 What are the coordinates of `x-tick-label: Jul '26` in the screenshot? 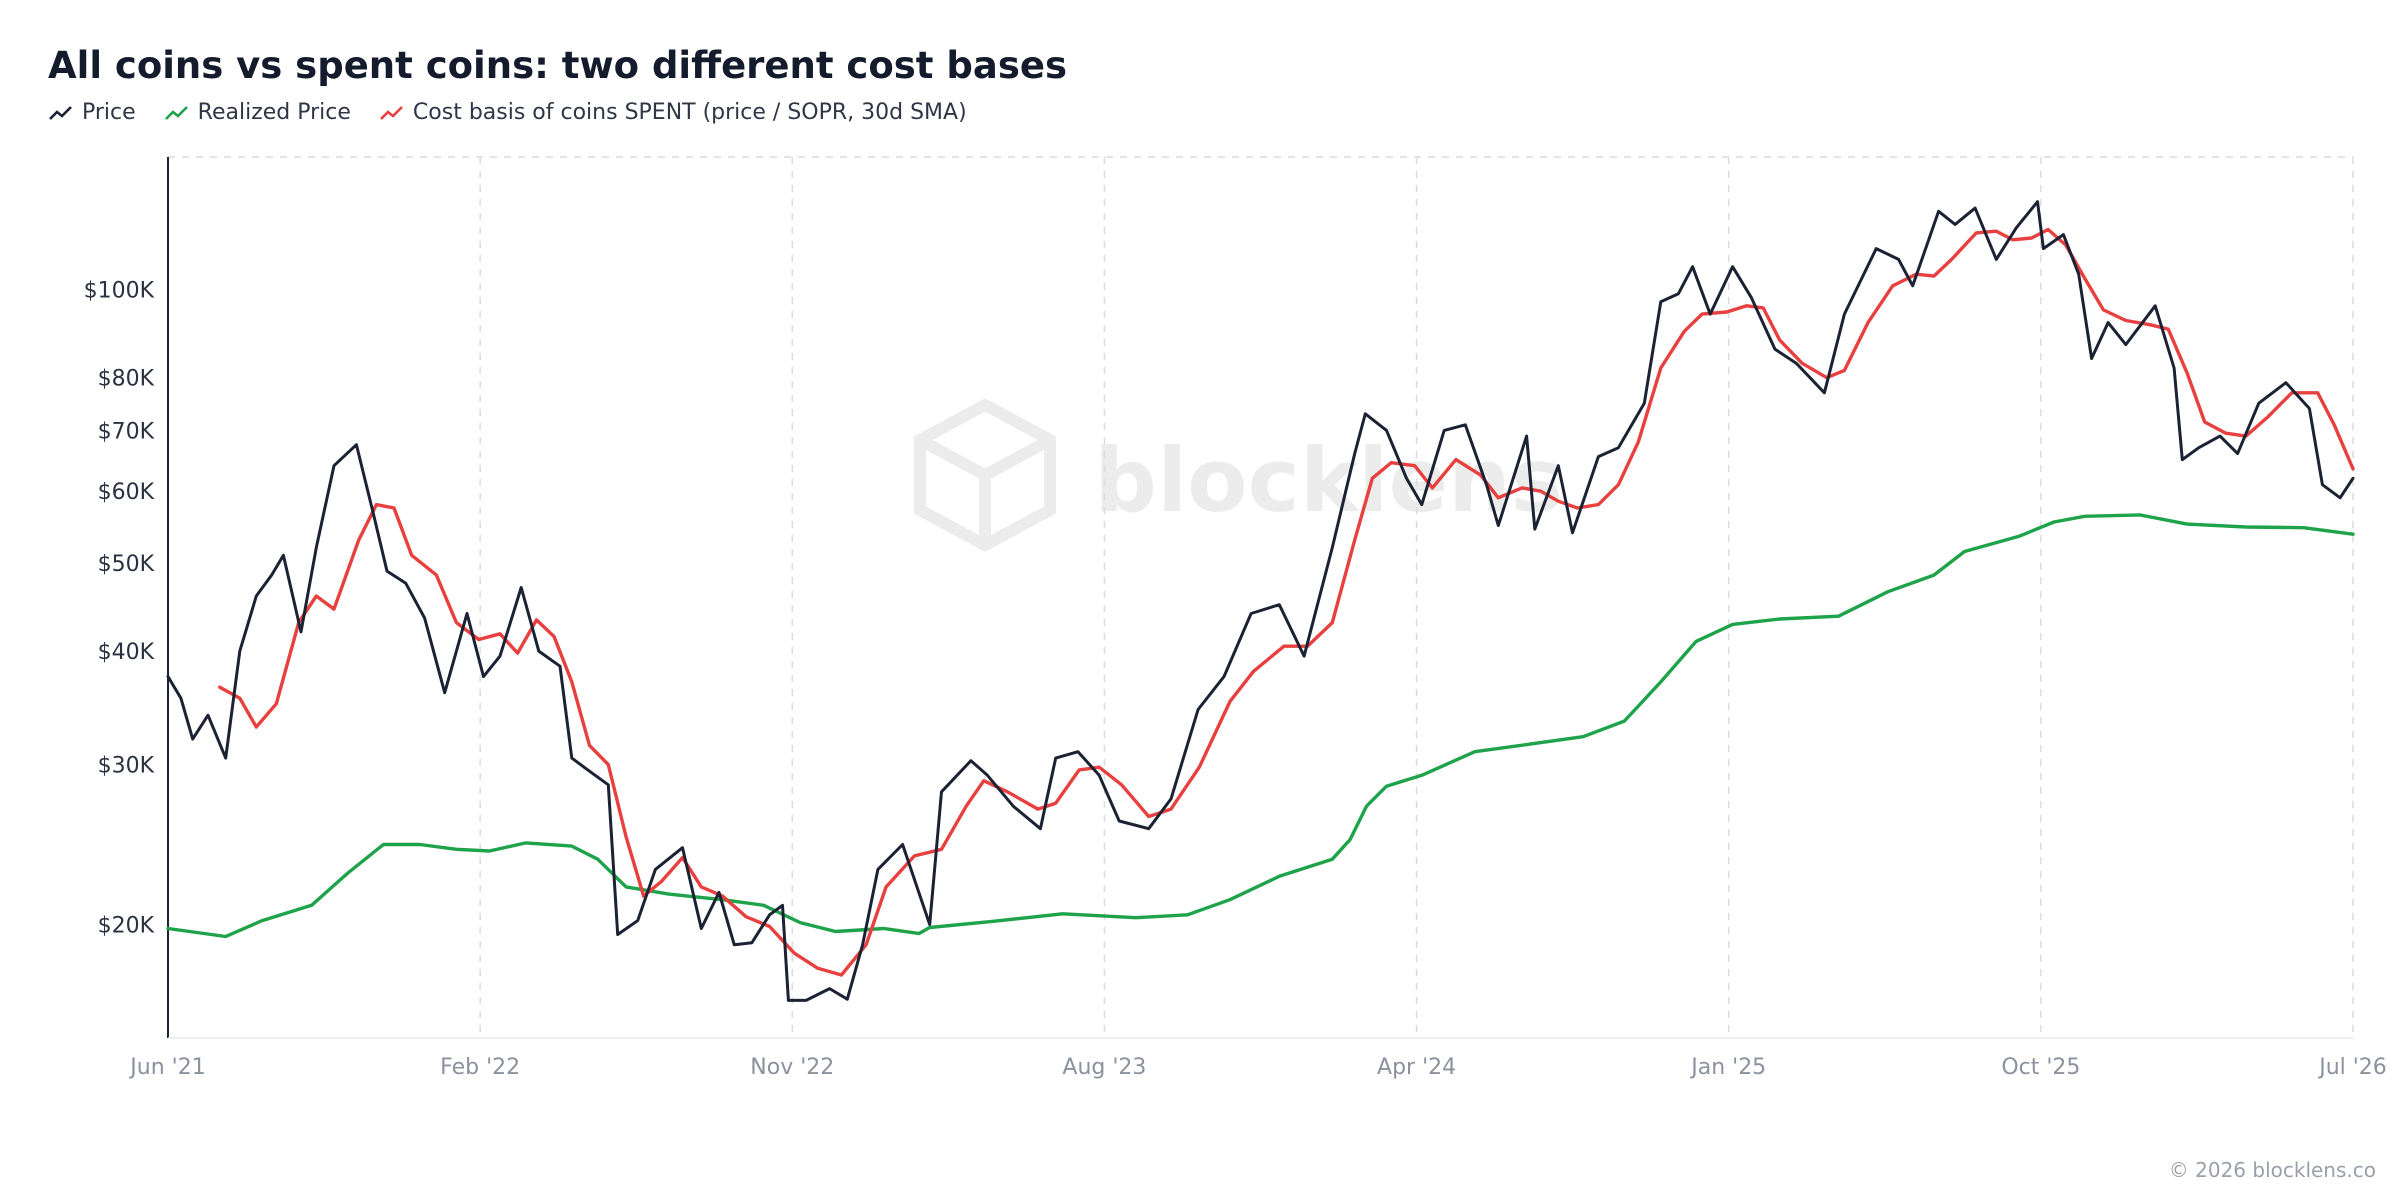 It's located at (2352, 1067).